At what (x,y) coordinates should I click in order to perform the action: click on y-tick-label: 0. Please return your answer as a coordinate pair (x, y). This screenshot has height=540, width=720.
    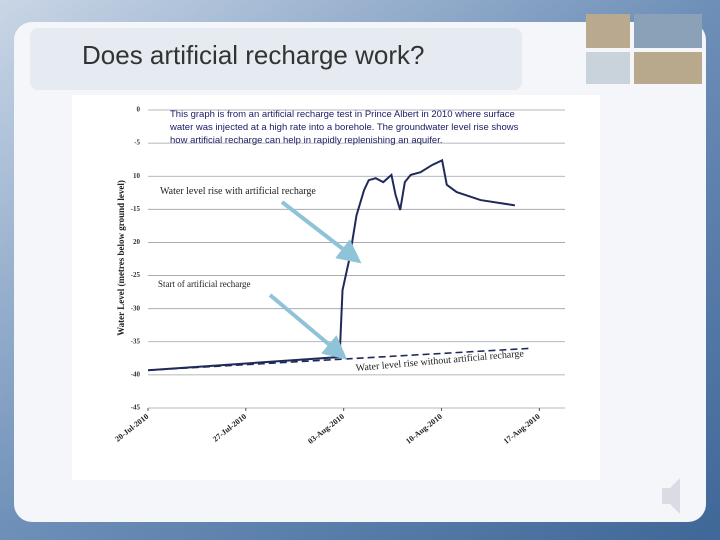
    Looking at the image, I should click on (139, 110).